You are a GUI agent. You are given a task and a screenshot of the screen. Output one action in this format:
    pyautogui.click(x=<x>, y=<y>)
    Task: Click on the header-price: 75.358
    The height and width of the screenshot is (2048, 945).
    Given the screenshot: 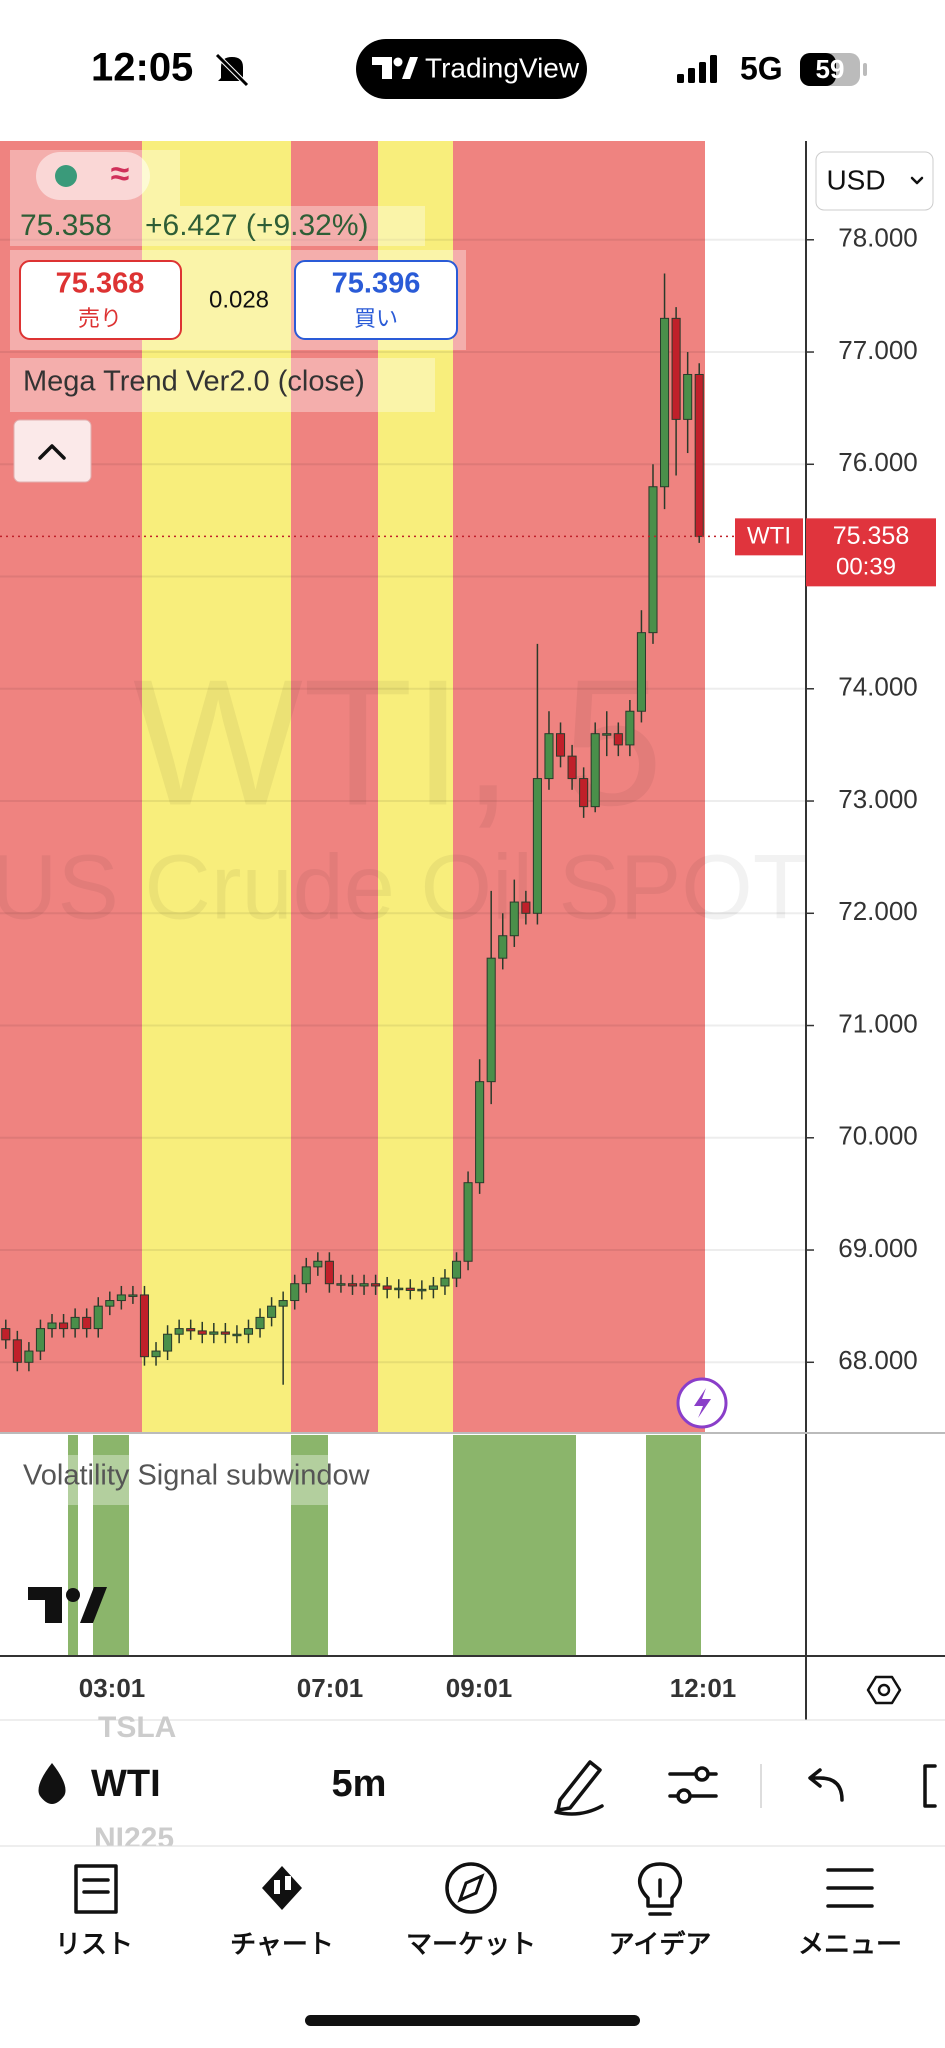 What is the action you would take?
    pyautogui.click(x=66, y=225)
    